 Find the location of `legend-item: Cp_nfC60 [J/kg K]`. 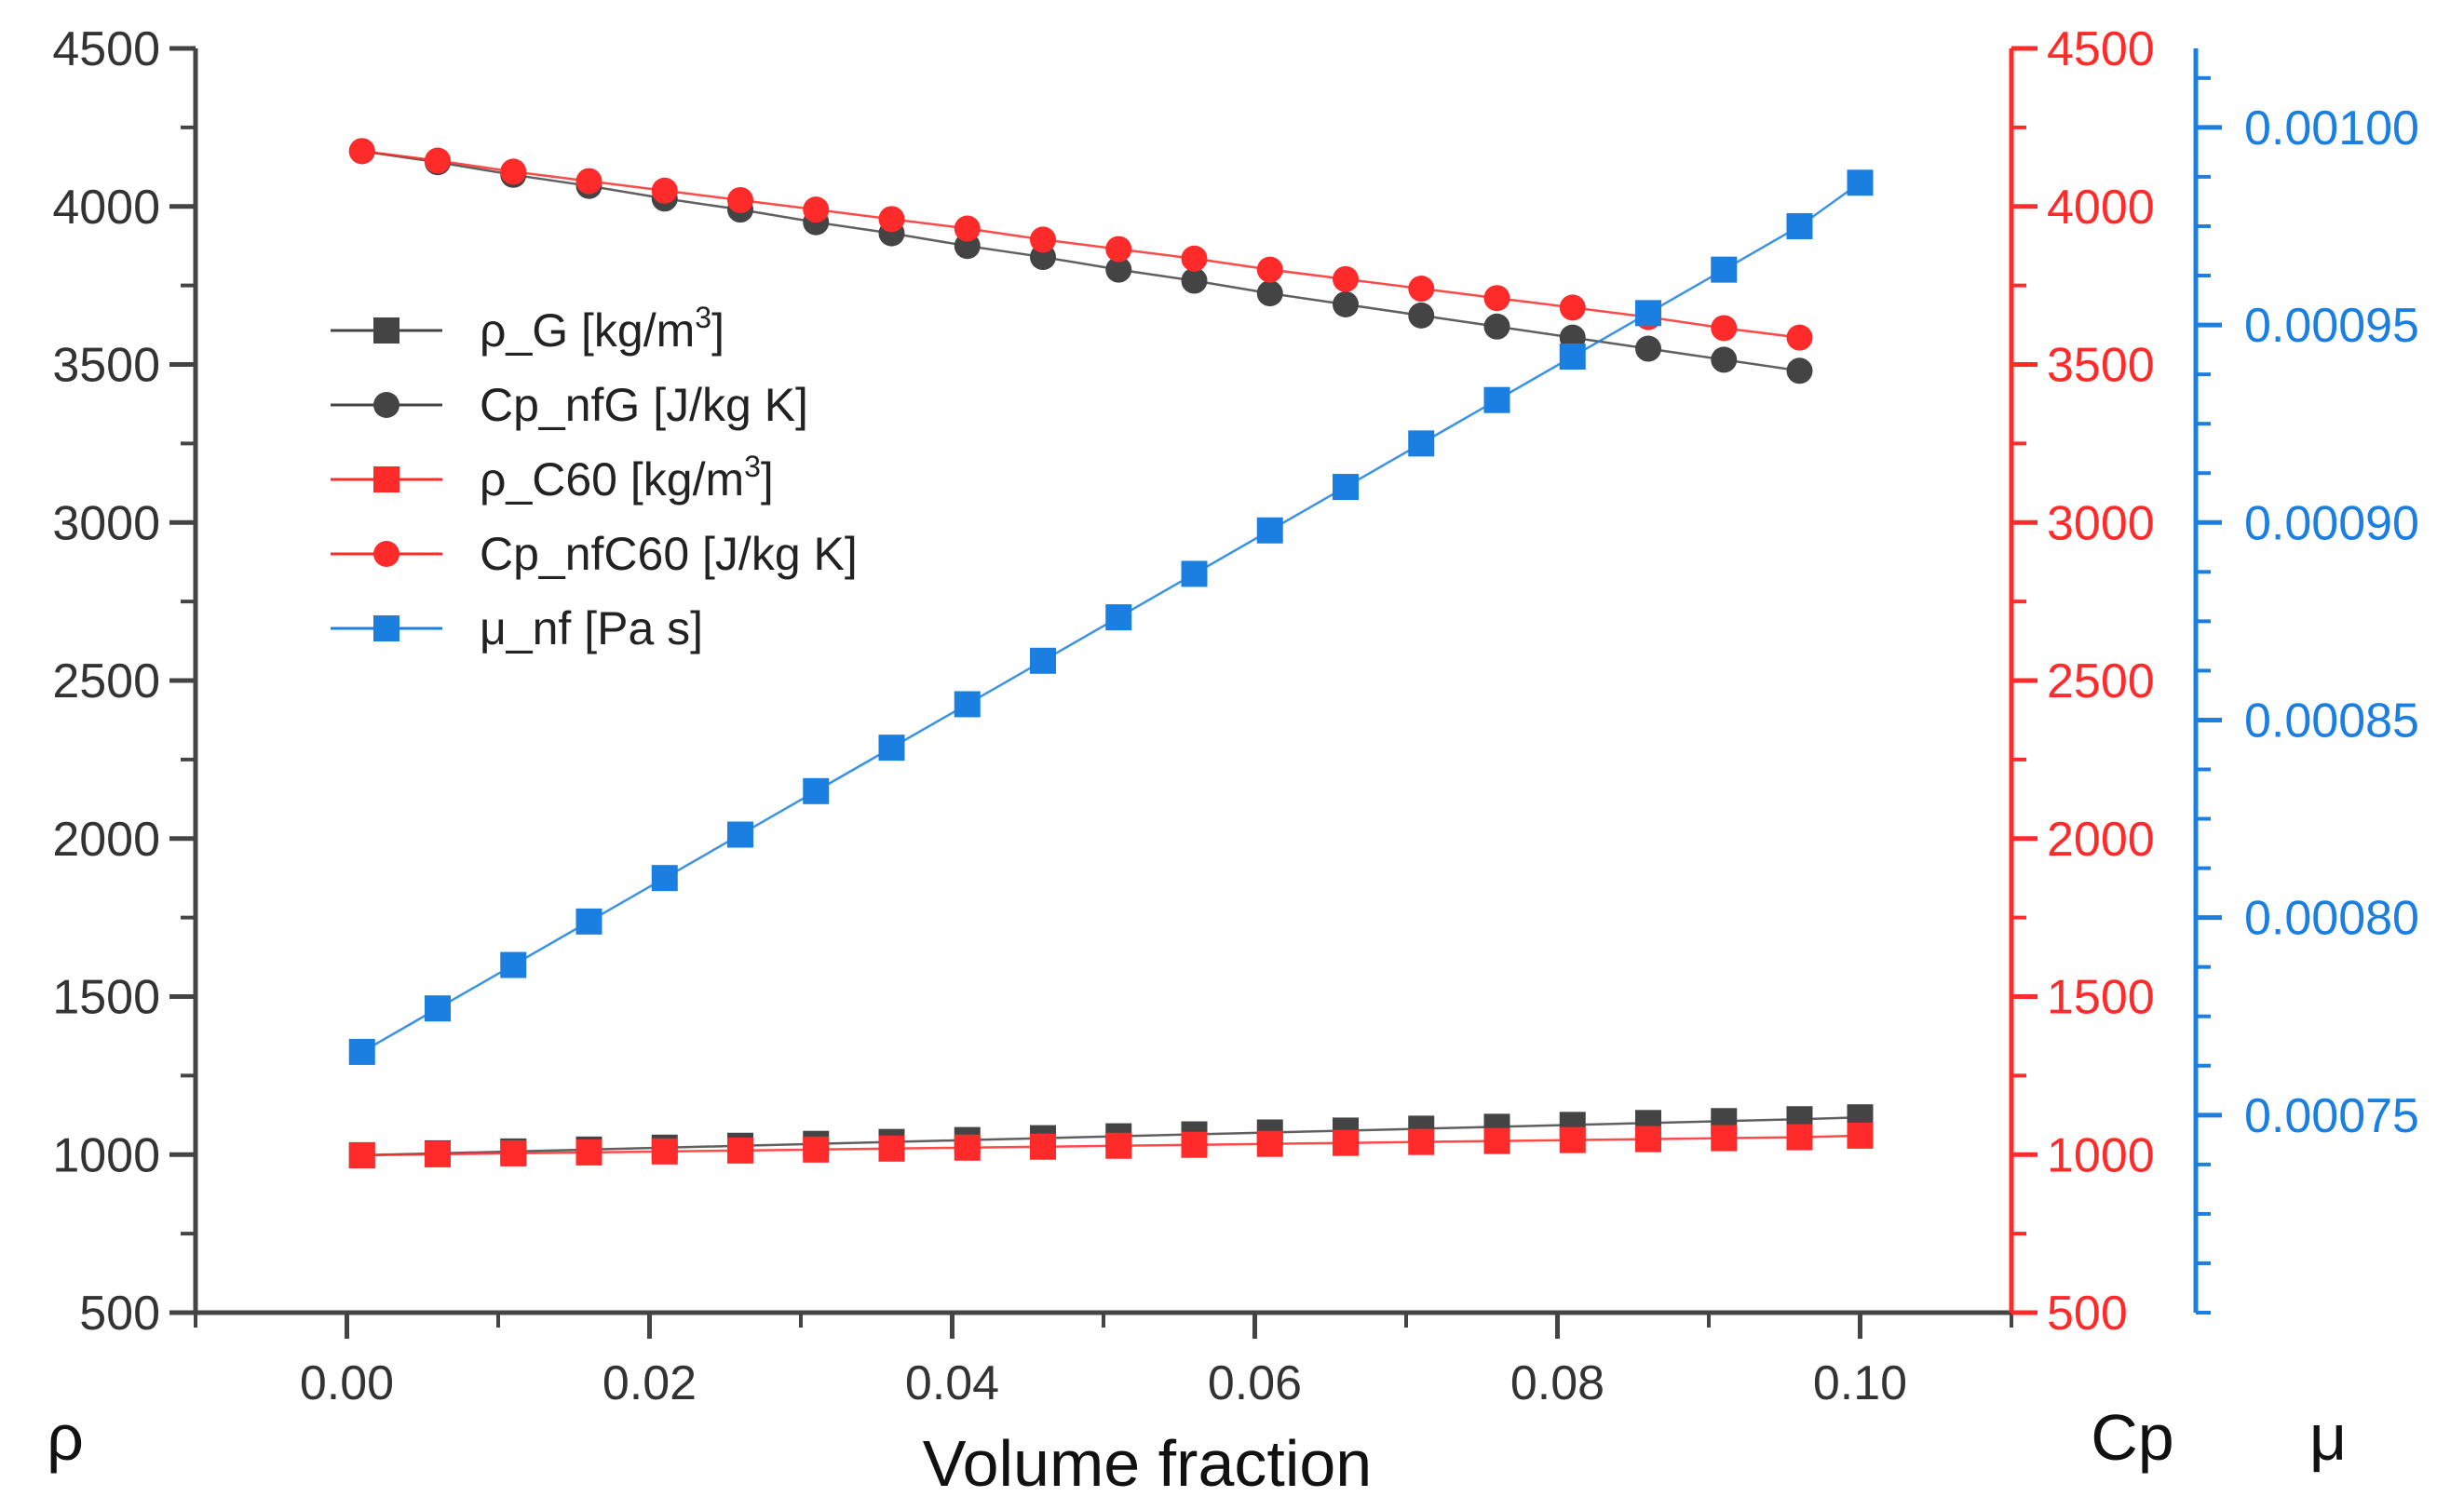

legend-item: Cp_nfC60 [J/kg K] is located at coordinates (594, 554).